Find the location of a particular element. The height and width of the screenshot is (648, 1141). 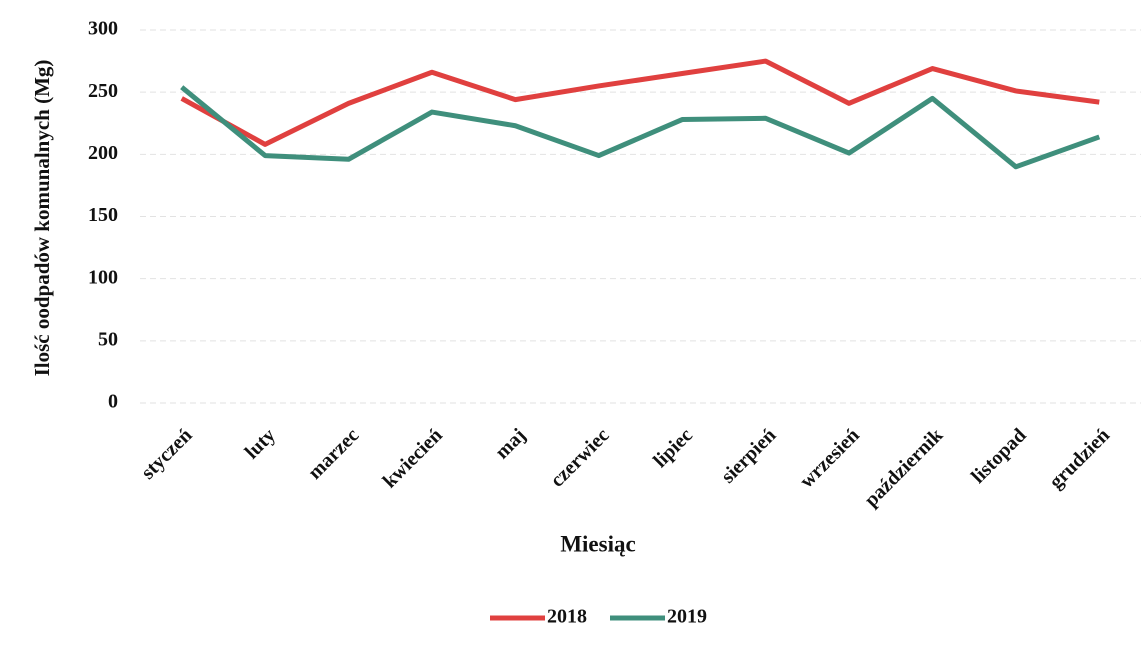

x-tick-label: lipiec is located at coordinates (673, 448).